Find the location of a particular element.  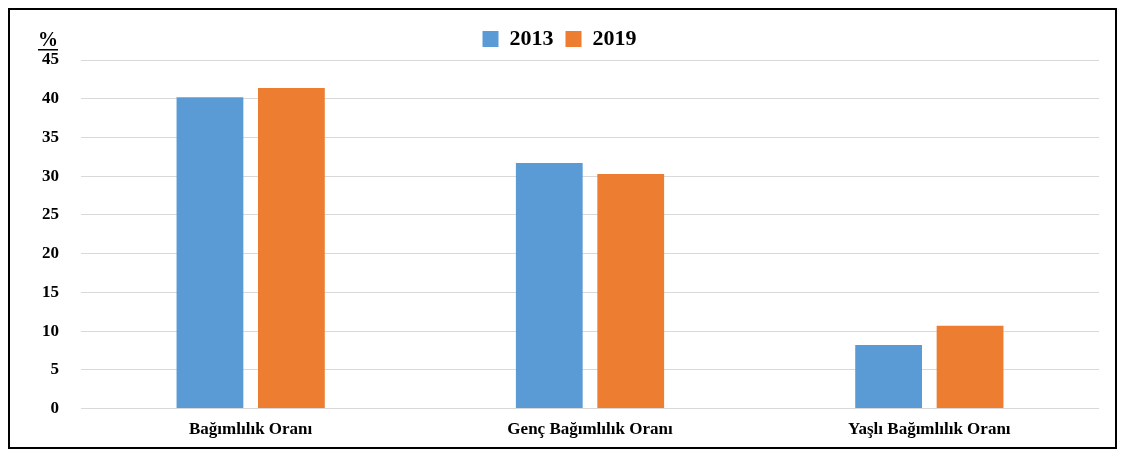

y-tick-label: 30 is located at coordinates (50, 175).